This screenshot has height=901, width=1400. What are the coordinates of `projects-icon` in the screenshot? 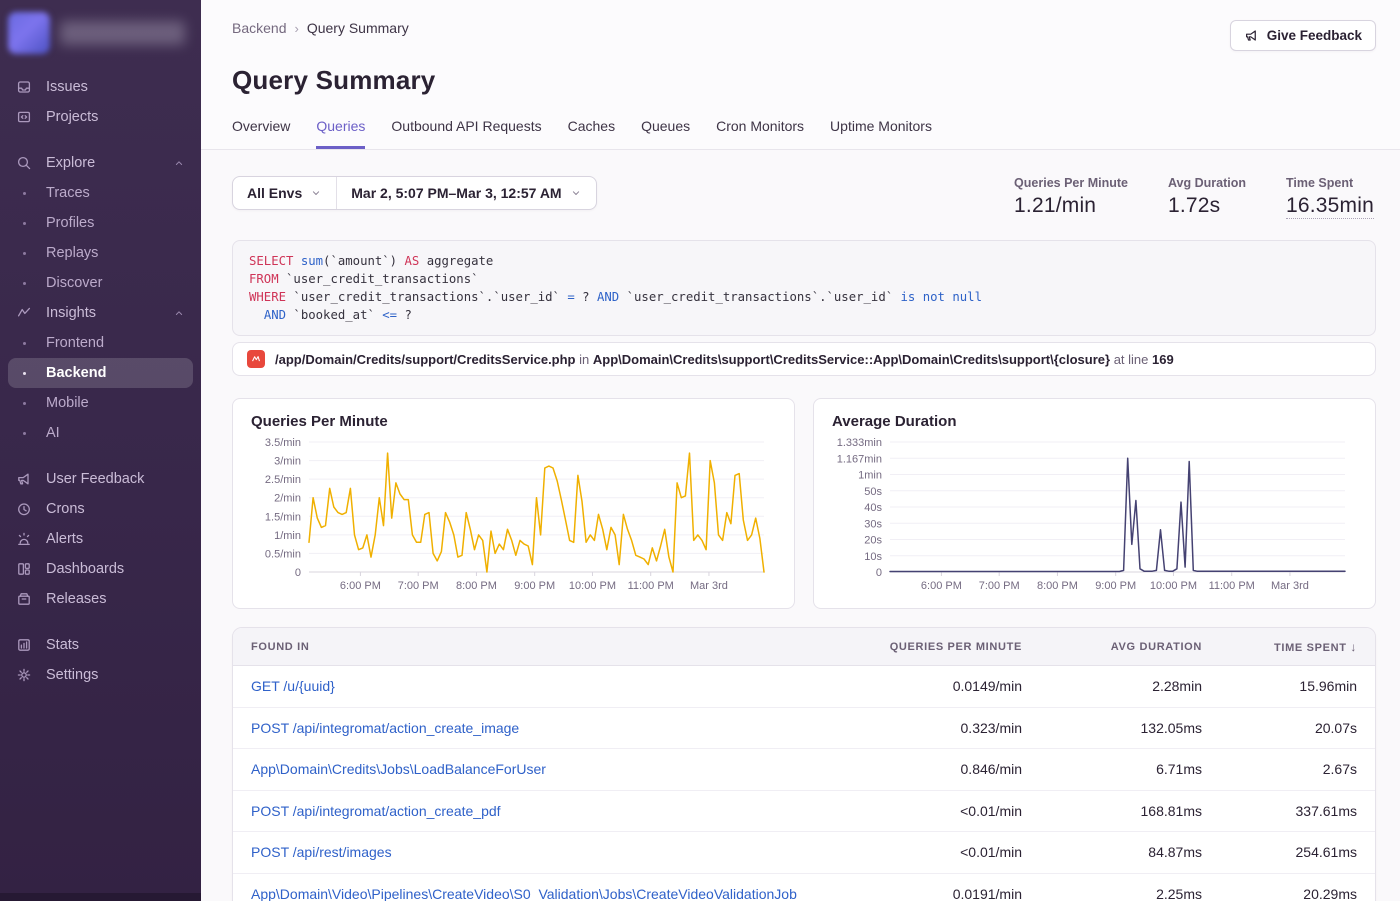 It's located at (24, 117).